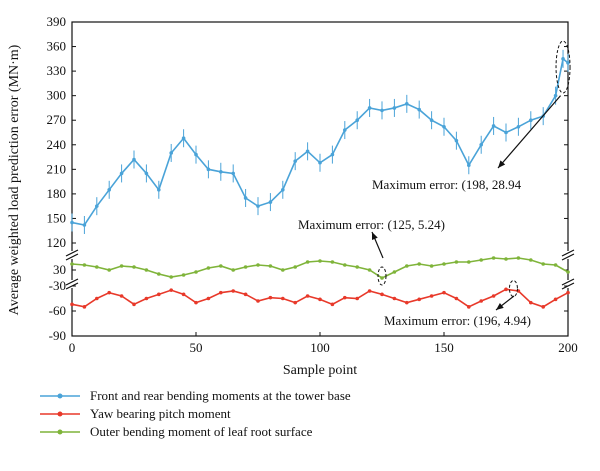 The image size is (600, 471). What do you see at coordinates (57, 242) in the screenshot?
I see `y-tick-label: 120` at bounding box center [57, 242].